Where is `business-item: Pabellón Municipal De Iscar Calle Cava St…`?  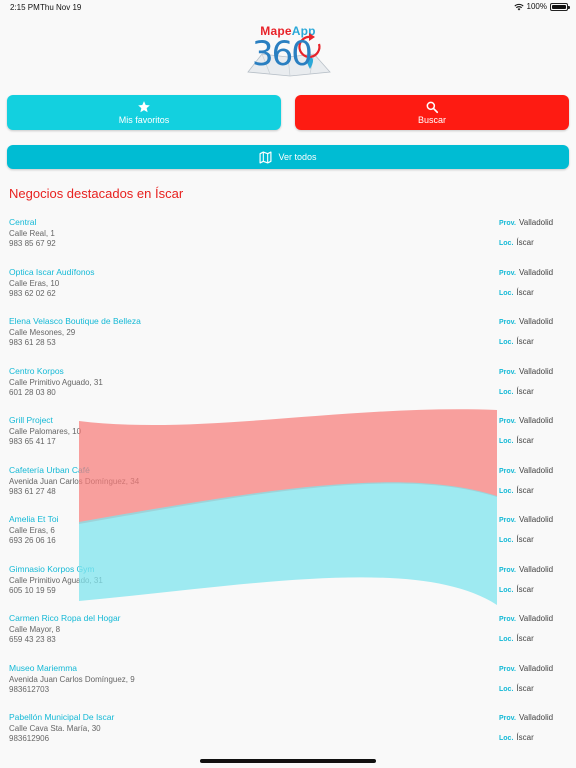
business-item: Pabellón Municipal De Iscar Calle Cava St… is located at coordinates (288, 734).